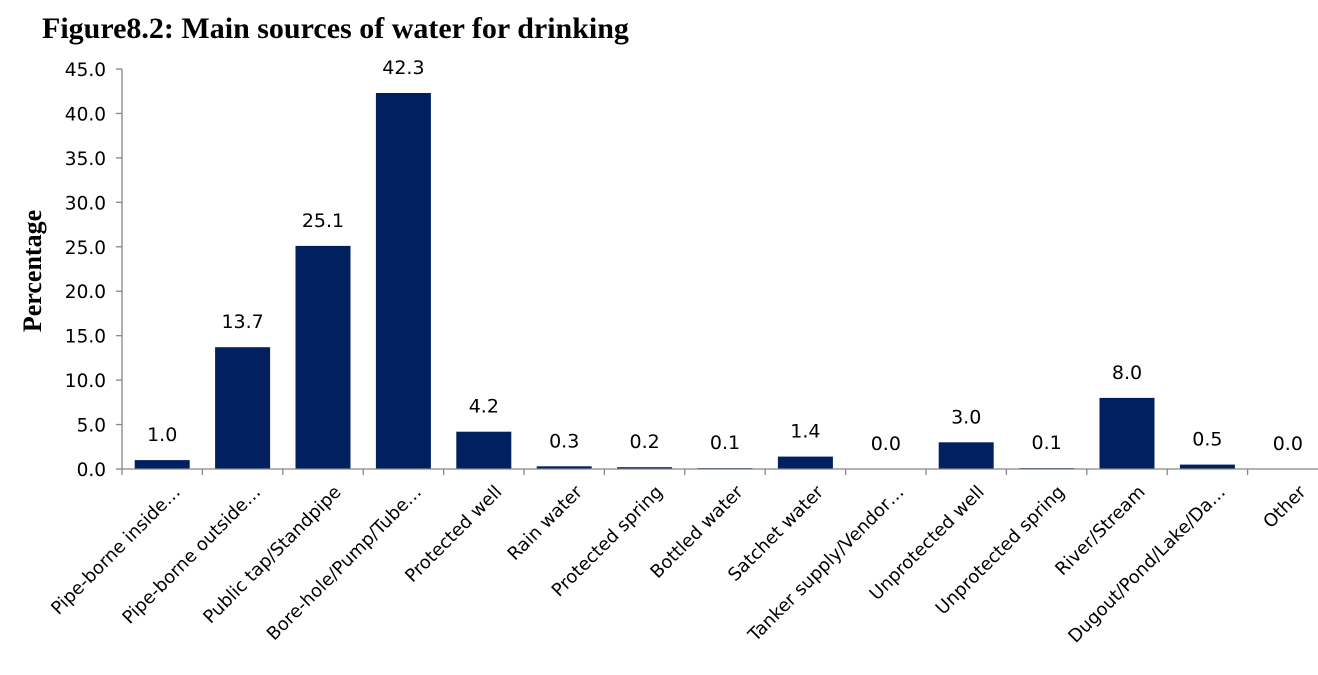 This screenshot has height=675, width=1318. Describe the element at coordinates (546, 523) in the screenshot. I see `category-label: Rain water` at that location.